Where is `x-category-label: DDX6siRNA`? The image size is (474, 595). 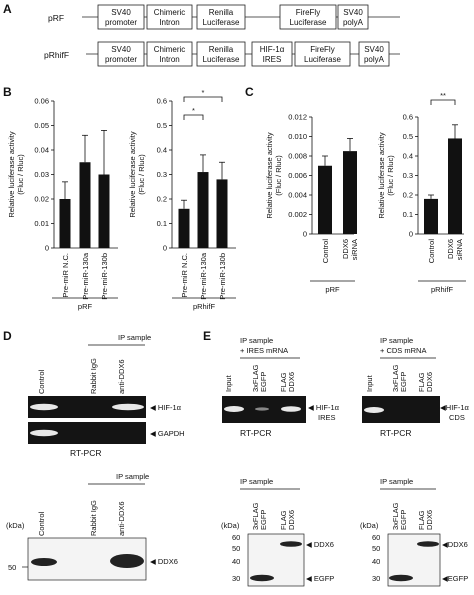
x-category-label: DDX6siRNA is located at coordinates (455, 249).